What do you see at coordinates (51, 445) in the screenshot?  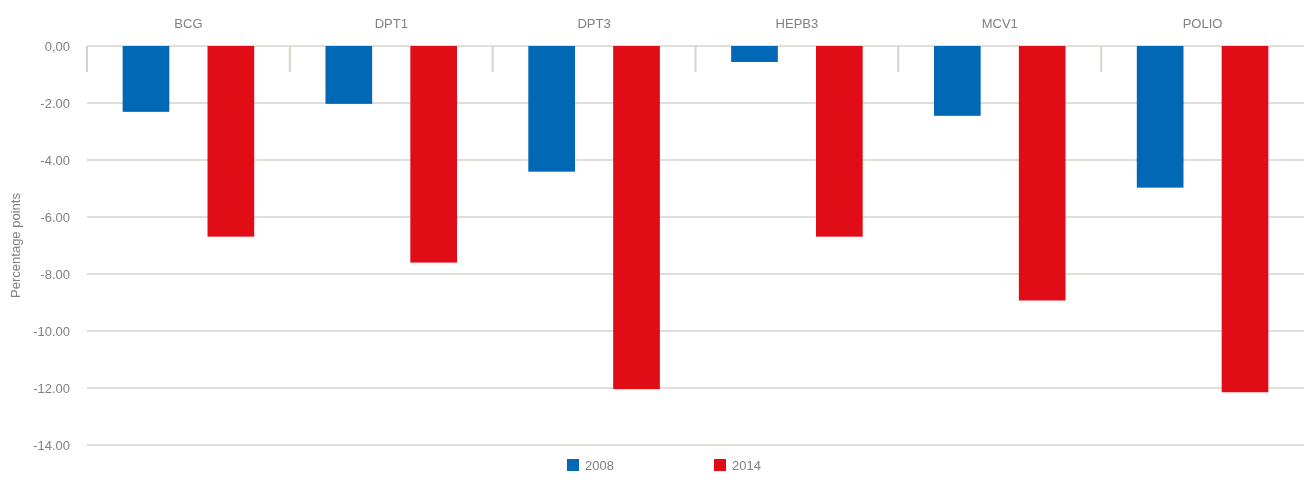 I see `y-tick-label: -14.00` at bounding box center [51, 445].